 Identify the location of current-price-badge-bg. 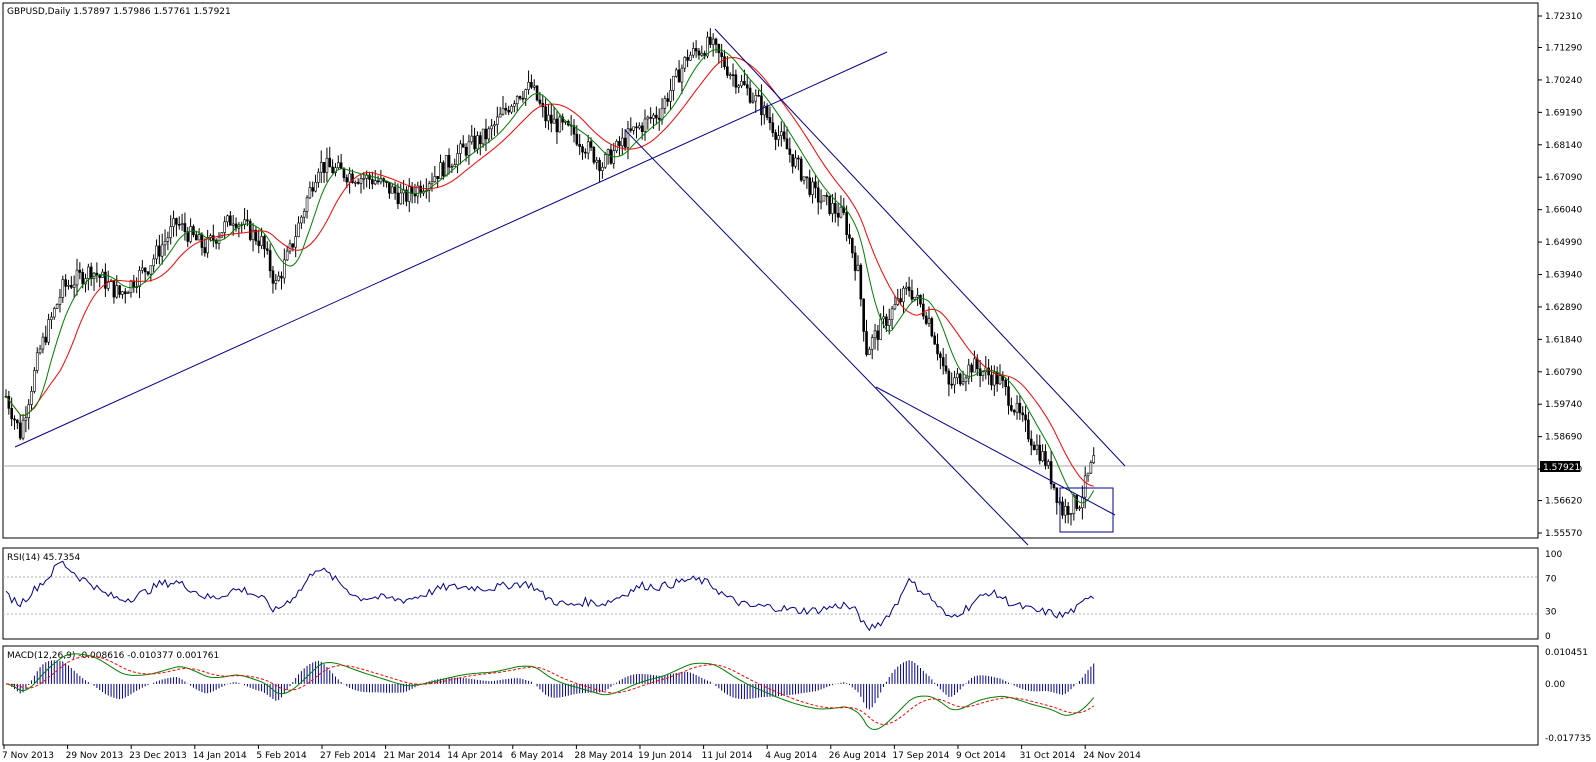
(1560, 466).